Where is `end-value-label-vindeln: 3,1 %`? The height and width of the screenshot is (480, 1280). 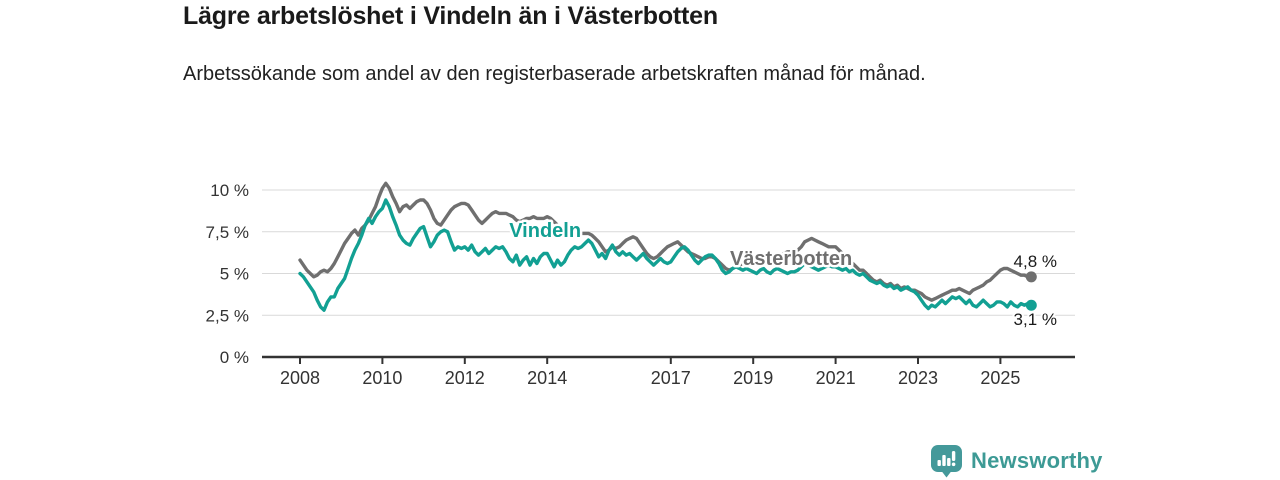 end-value-label-vindeln: 3,1 % is located at coordinates (1035, 319).